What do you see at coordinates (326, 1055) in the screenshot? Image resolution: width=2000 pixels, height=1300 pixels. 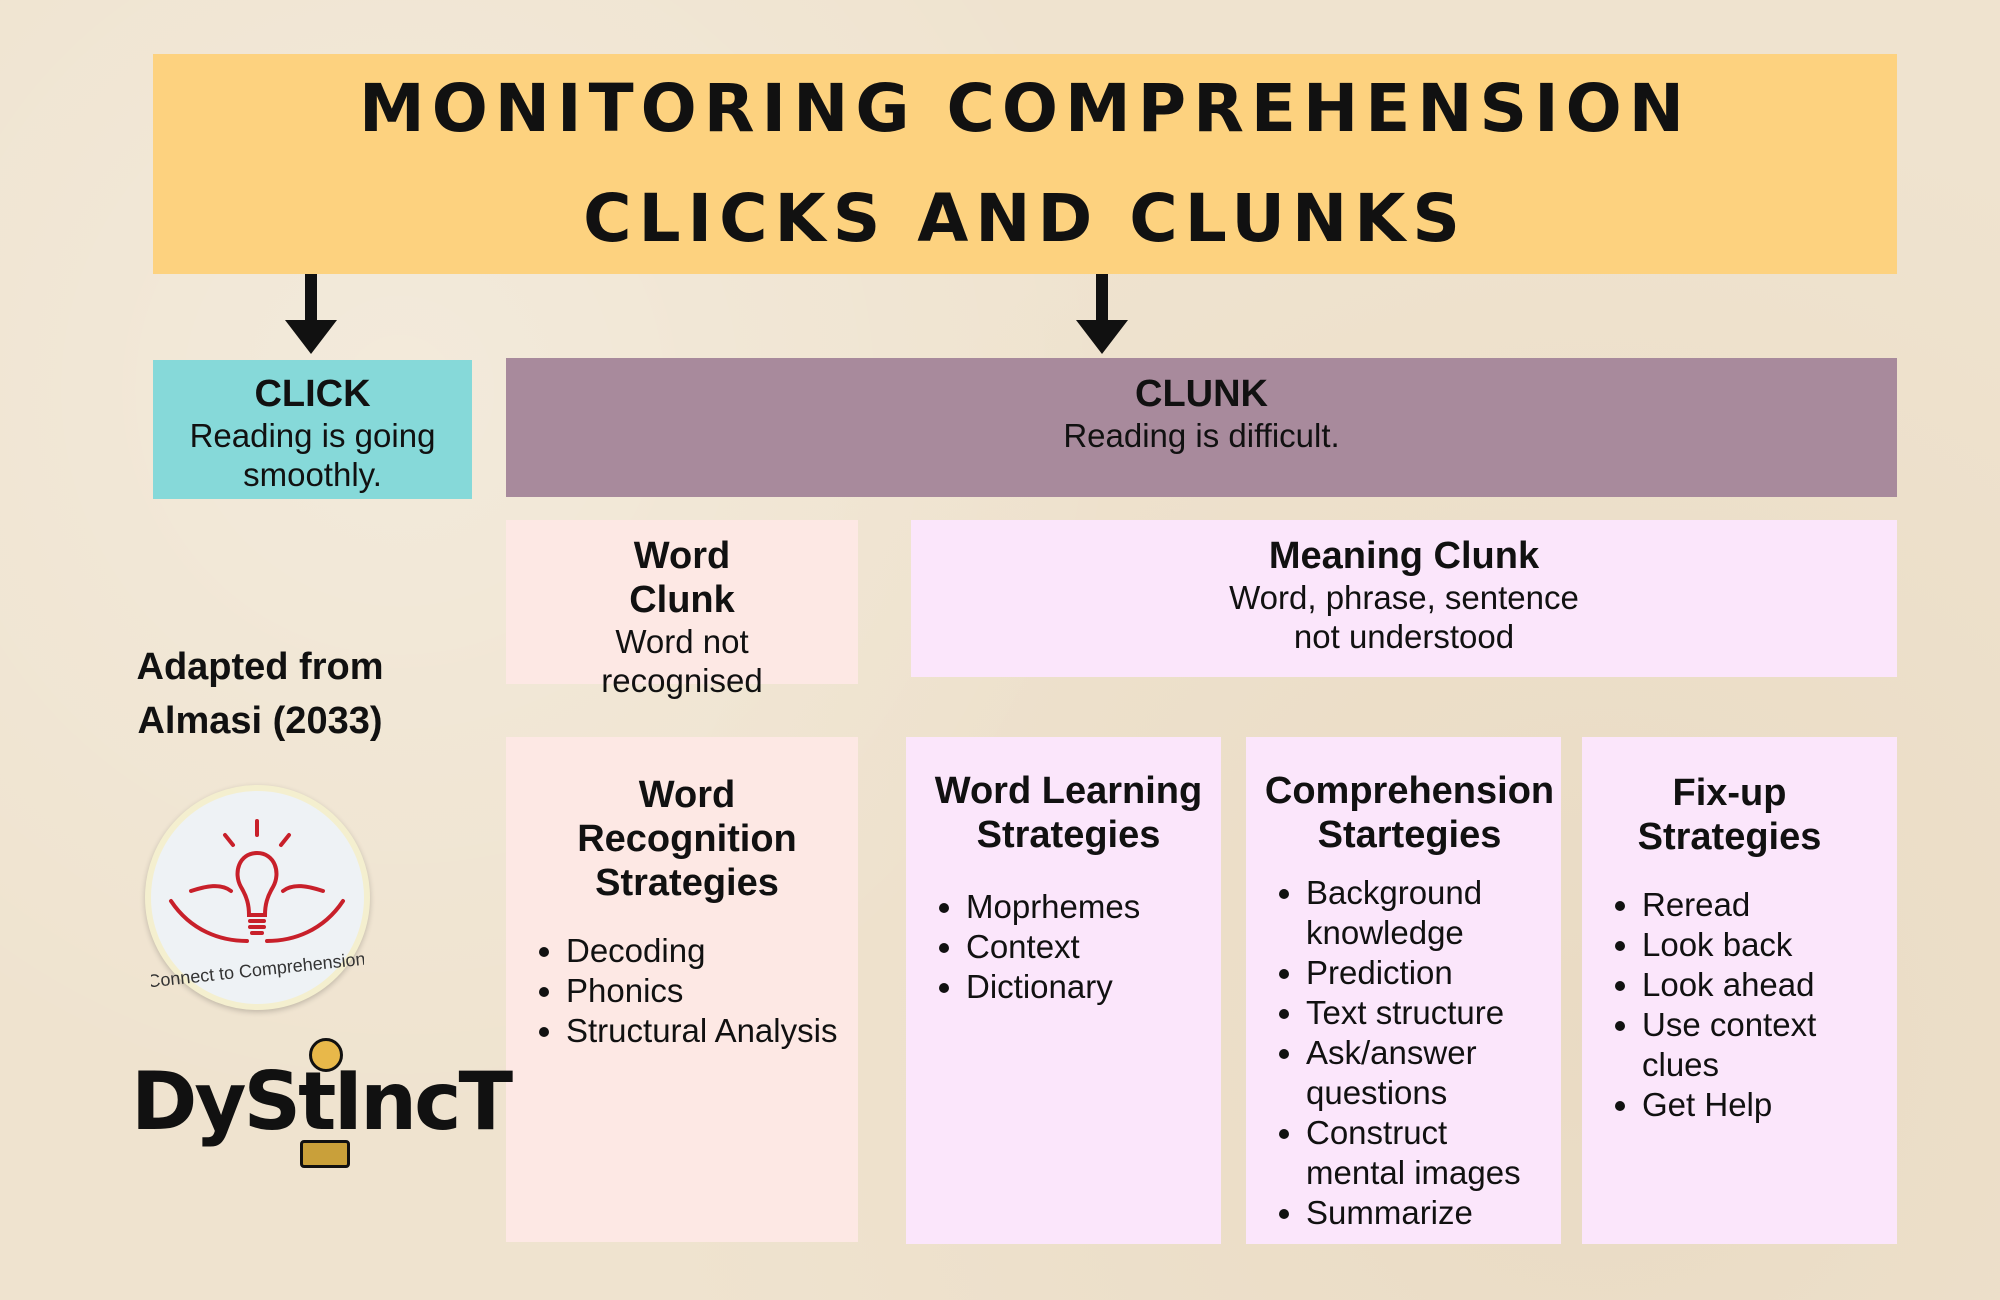 I see `globe-icon` at bounding box center [326, 1055].